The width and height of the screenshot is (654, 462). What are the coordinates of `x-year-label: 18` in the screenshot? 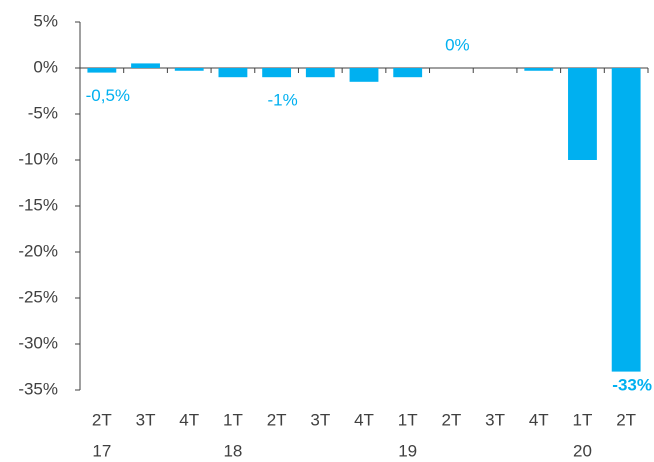 It's located at (232, 450).